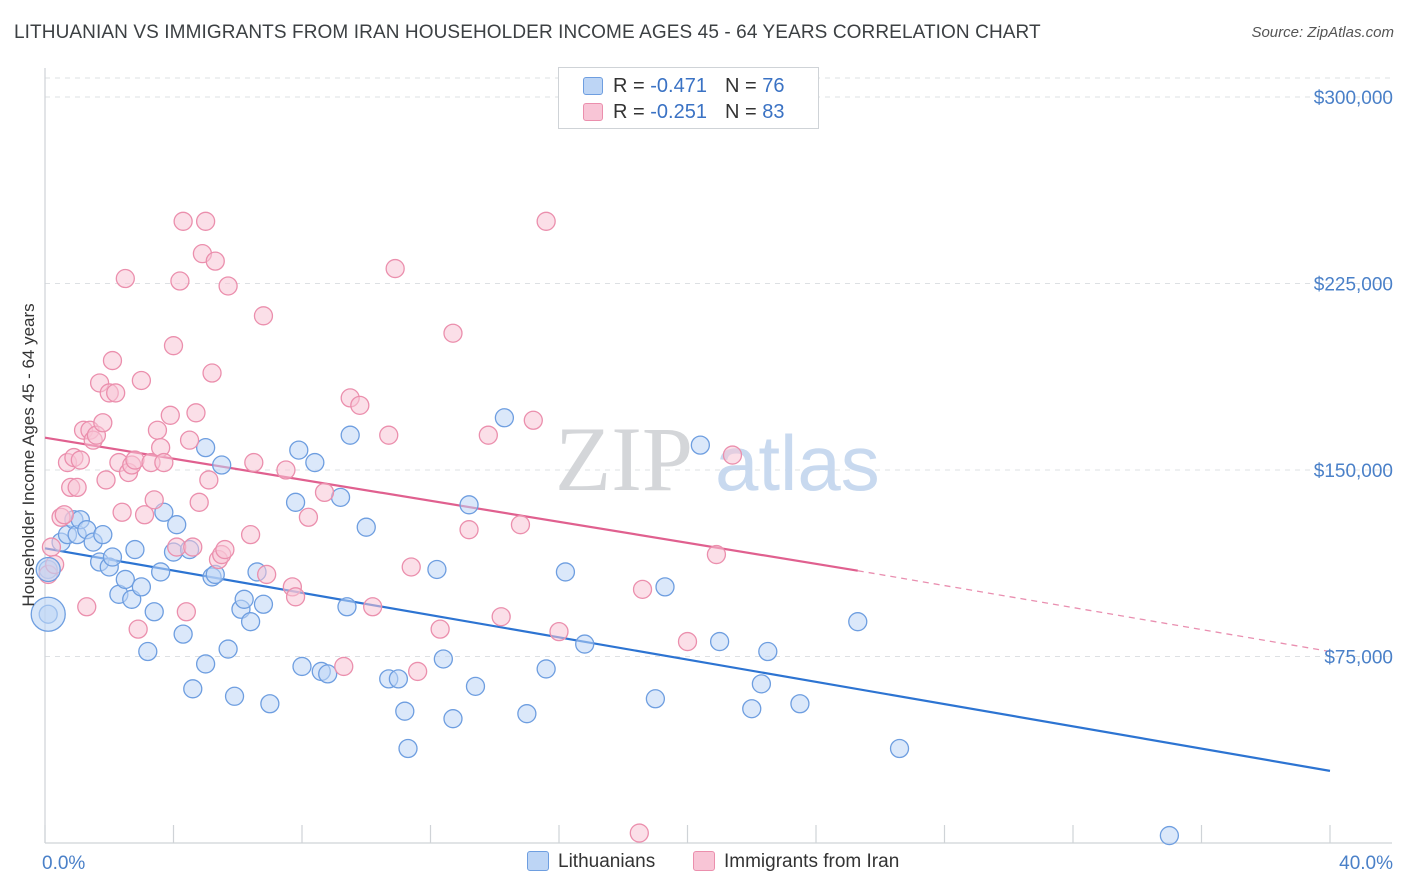  Describe the element at coordinates (773, 112) in the screenshot. I see `n-value-iran: 83` at that location.